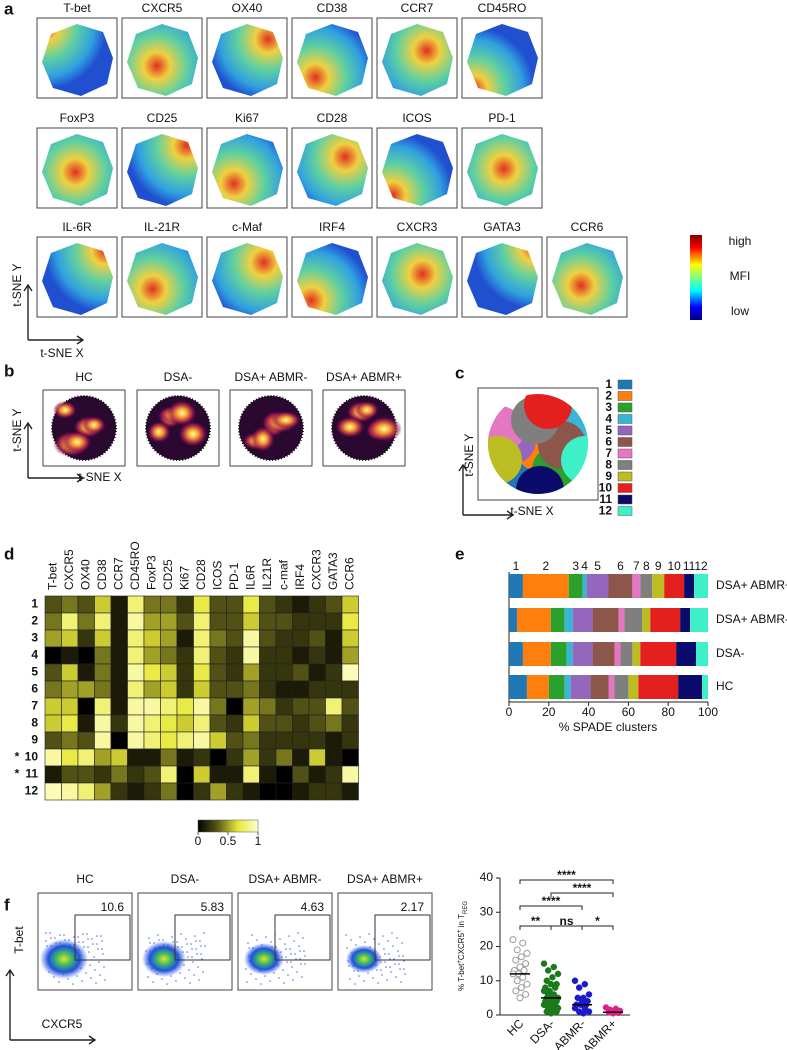 Image resolution: width=787 pixels, height=1050 pixels. What do you see at coordinates (9, 9) in the screenshot?
I see `panel-label: a` at bounding box center [9, 9].